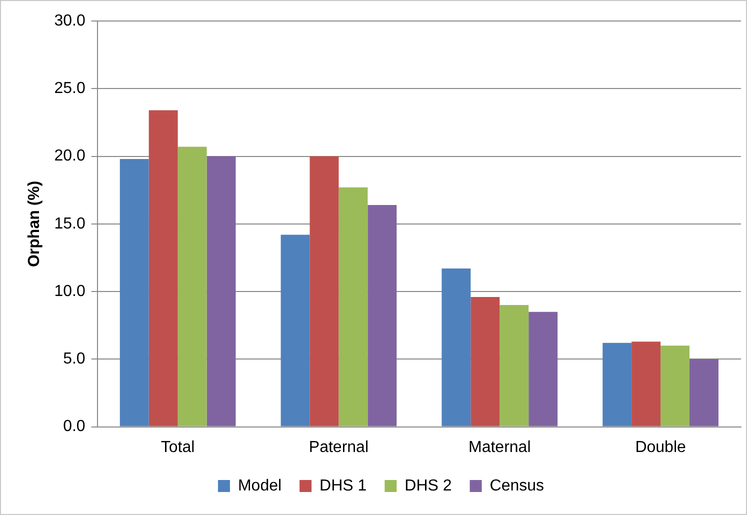 This screenshot has width=747, height=515. I want to click on legend-label: Census, so click(517, 485).